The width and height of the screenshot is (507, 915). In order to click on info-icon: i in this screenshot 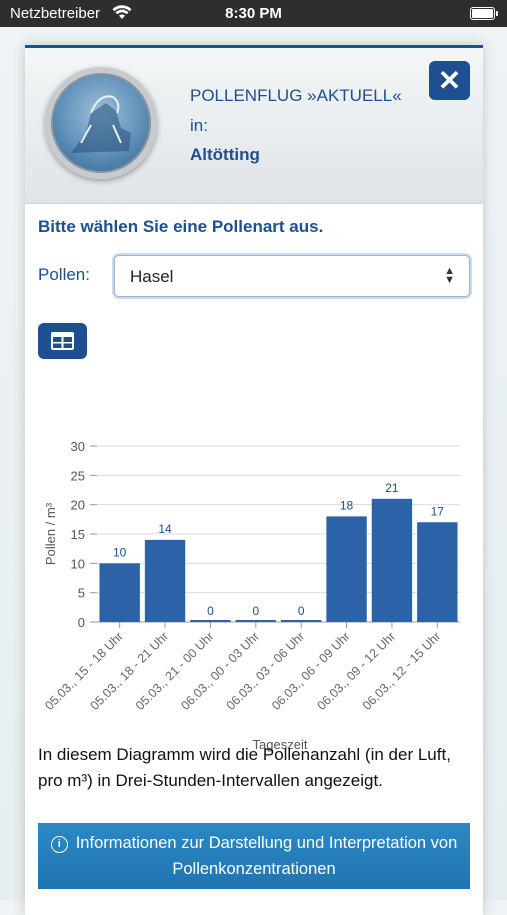, I will do `click(59, 844)`.